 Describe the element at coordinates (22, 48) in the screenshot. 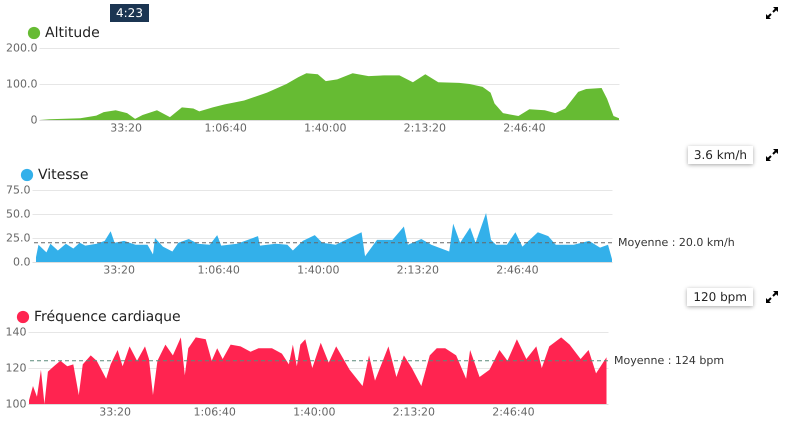

I see `y-tick-label: 200.0` at that location.